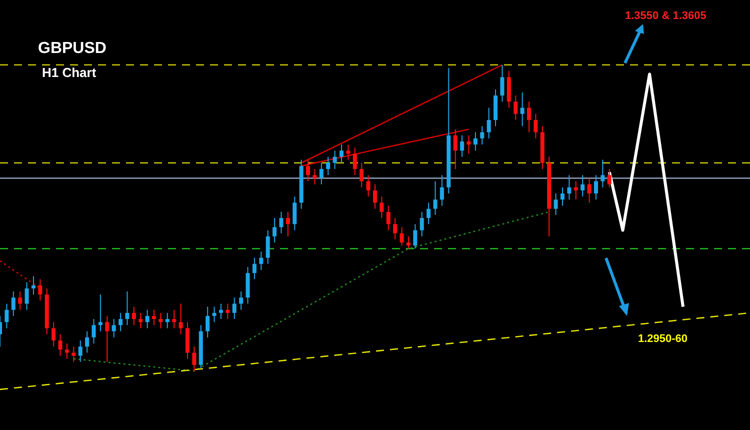 This screenshot has height=430, width=750. Describe the element at coordinates (665, 16) in the screenshot. I see `text: 1.3550 & 1.3605` at that location.